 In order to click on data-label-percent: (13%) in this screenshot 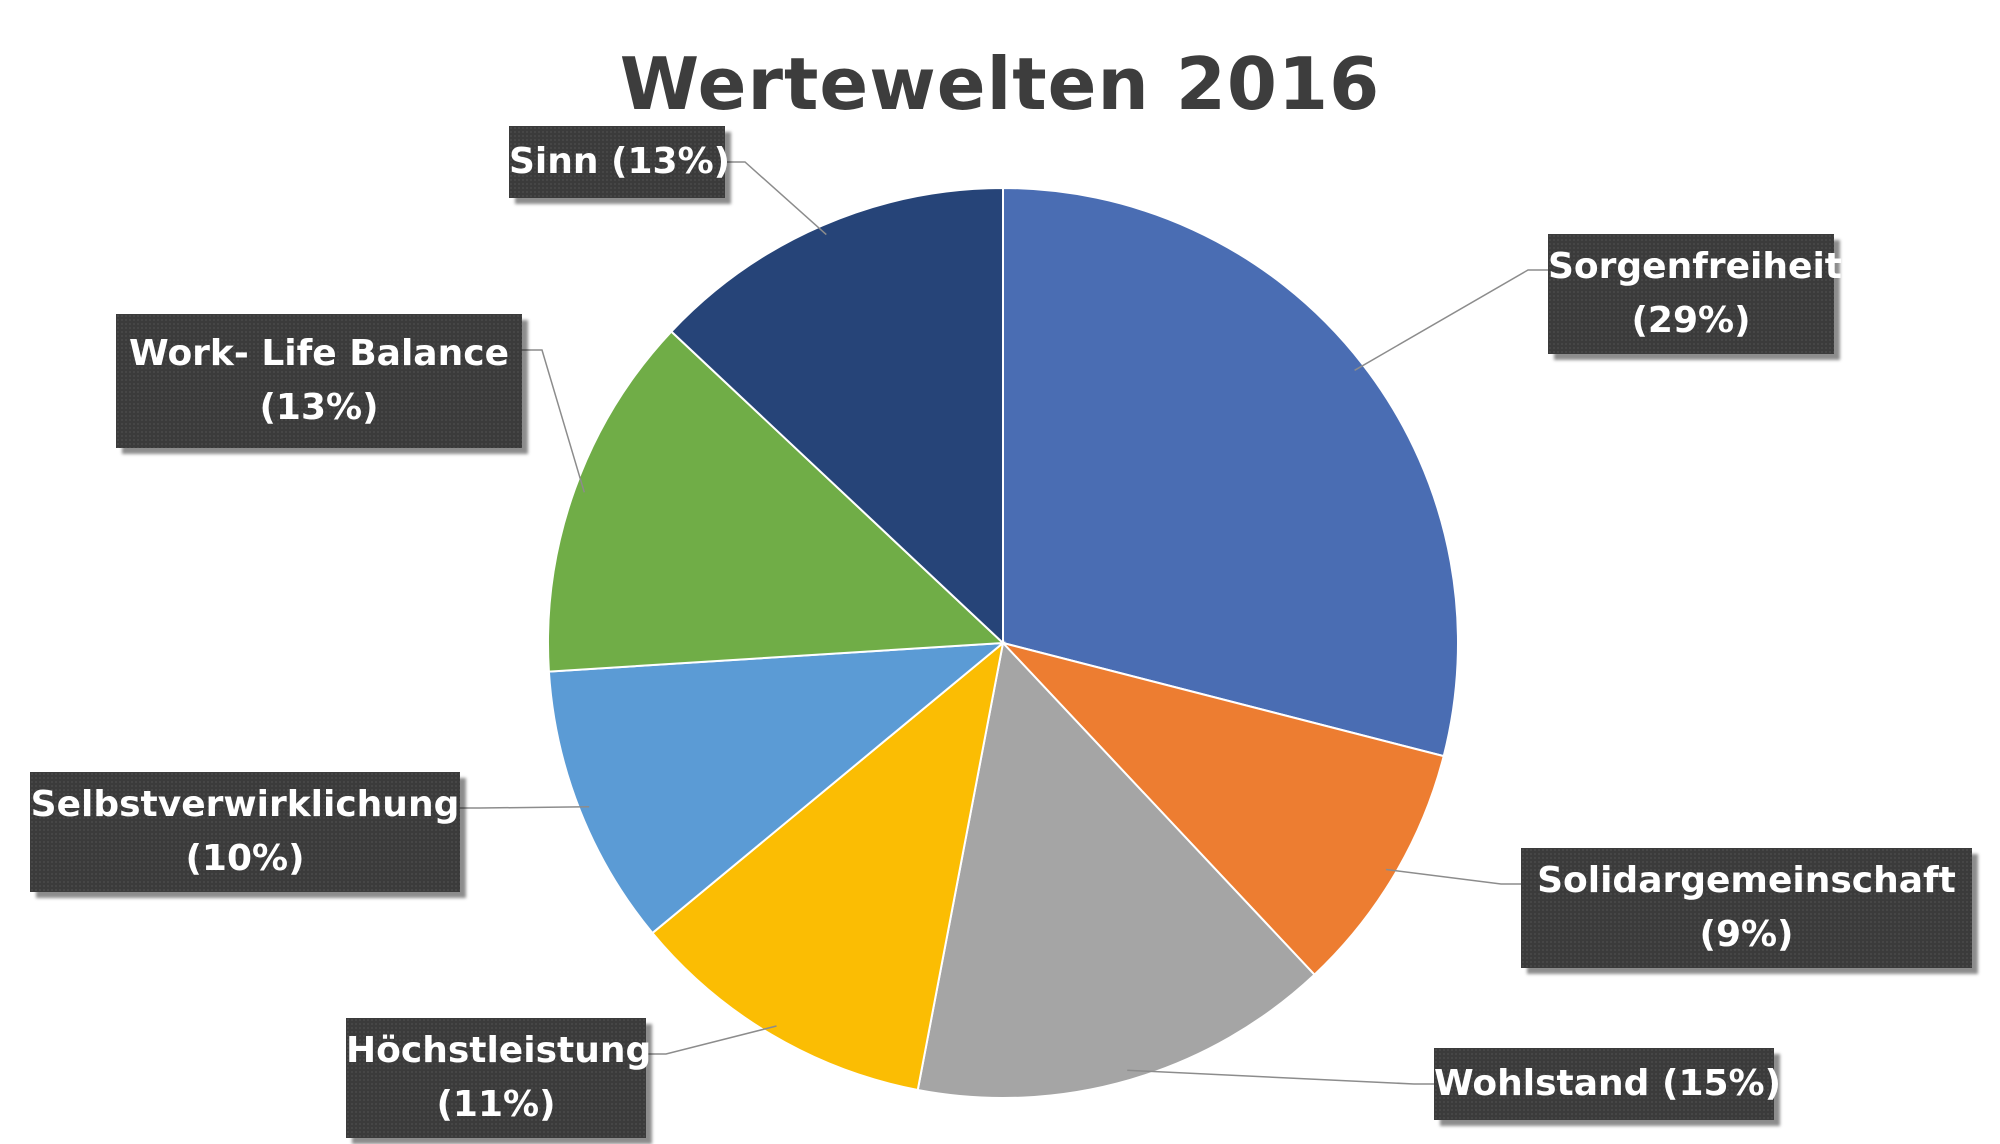, I will do `click(319, 407)`.